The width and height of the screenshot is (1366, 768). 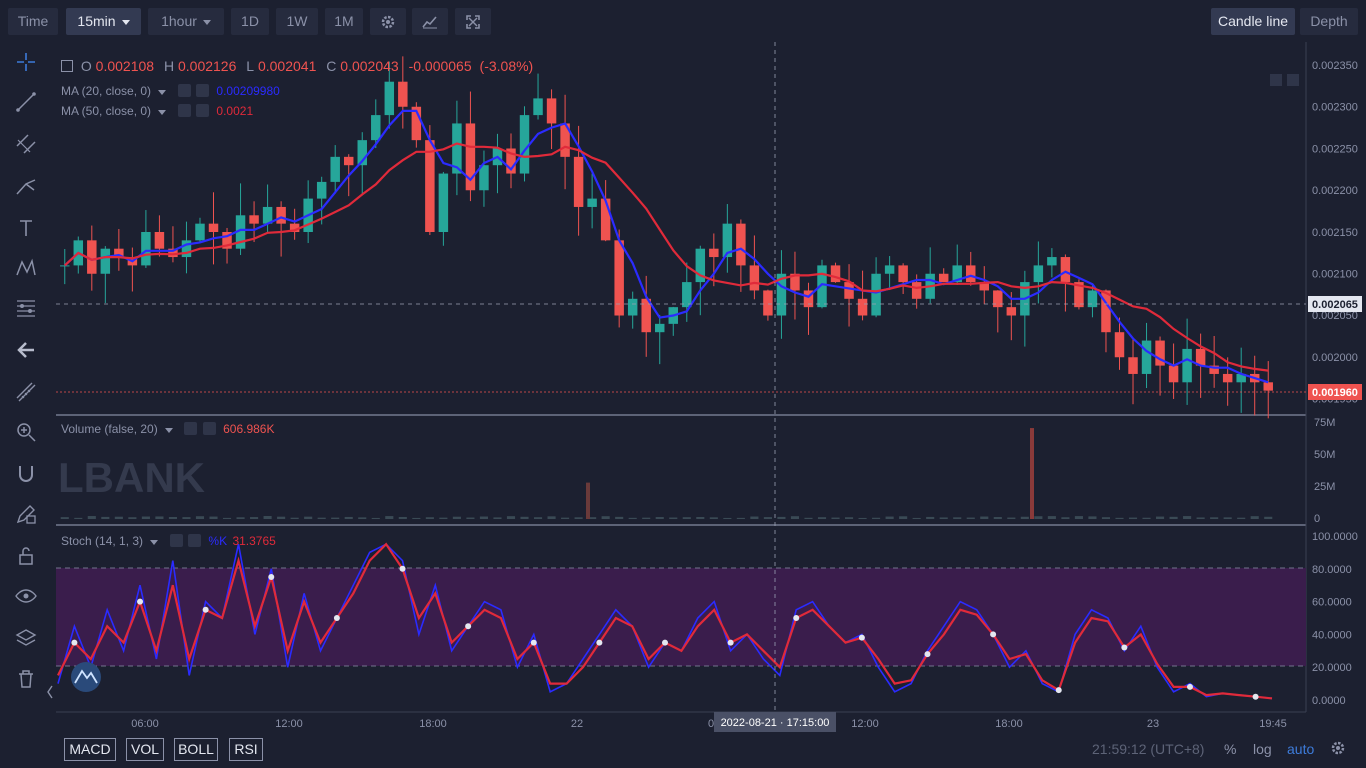 What do you see at coordinates (131, 477) in the screenshot?
I see `watermark-logo: LBANK` at bounding box center [131, 477].